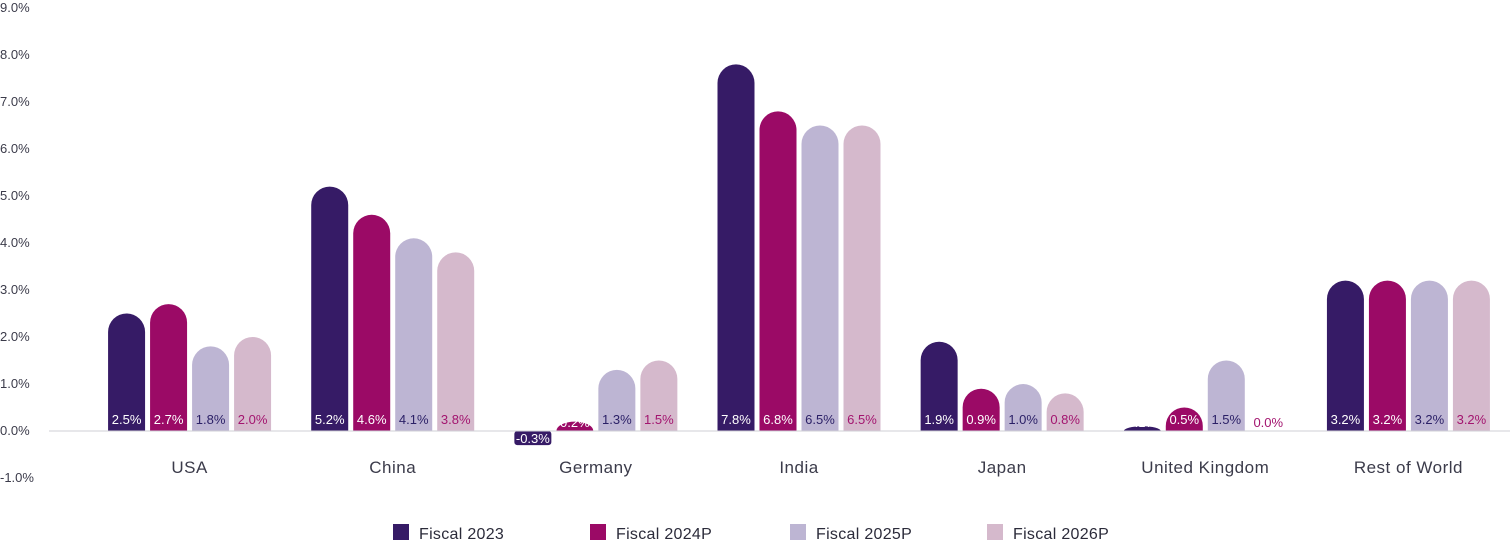 This screenshot has height=545, width=1510. Describe the element at coordinates (736, 419) in the screenshot. I see `data-label: 7.8%` at that location.